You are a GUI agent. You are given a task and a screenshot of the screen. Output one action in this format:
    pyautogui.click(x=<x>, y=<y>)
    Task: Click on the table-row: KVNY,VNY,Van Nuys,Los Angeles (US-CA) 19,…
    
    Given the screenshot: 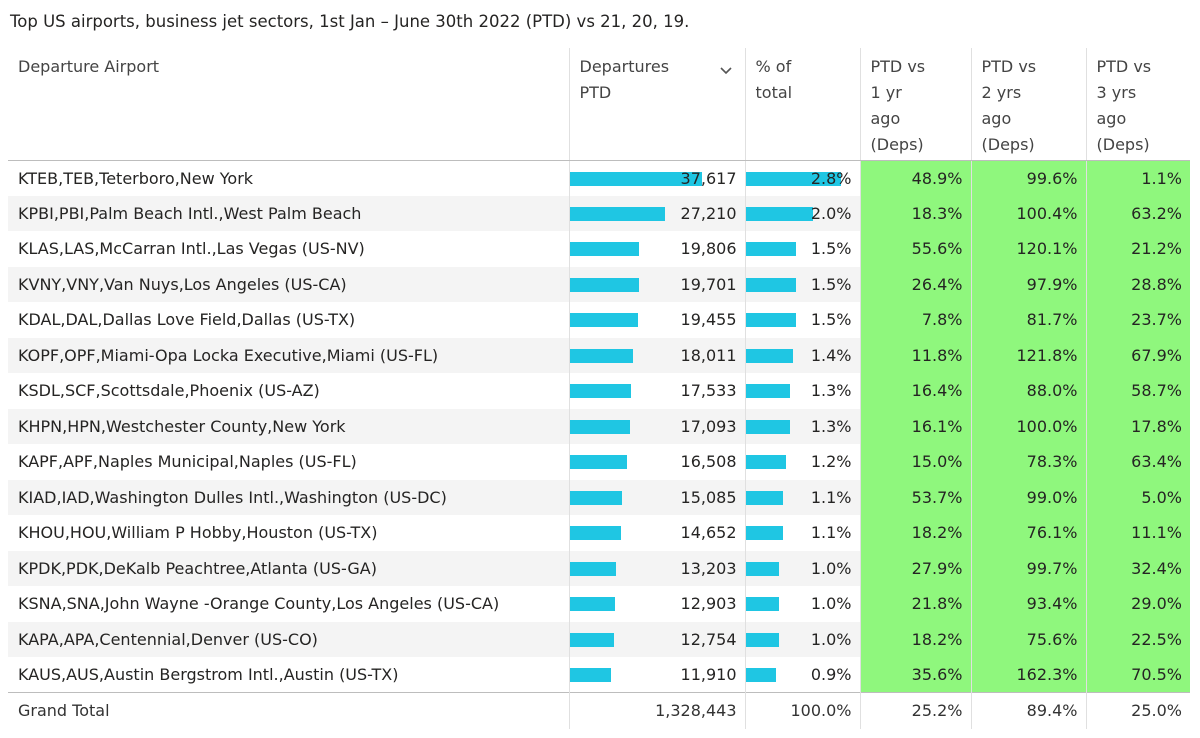 What is the action you would take?
    pyautogui.click(x=599, y=284)
    